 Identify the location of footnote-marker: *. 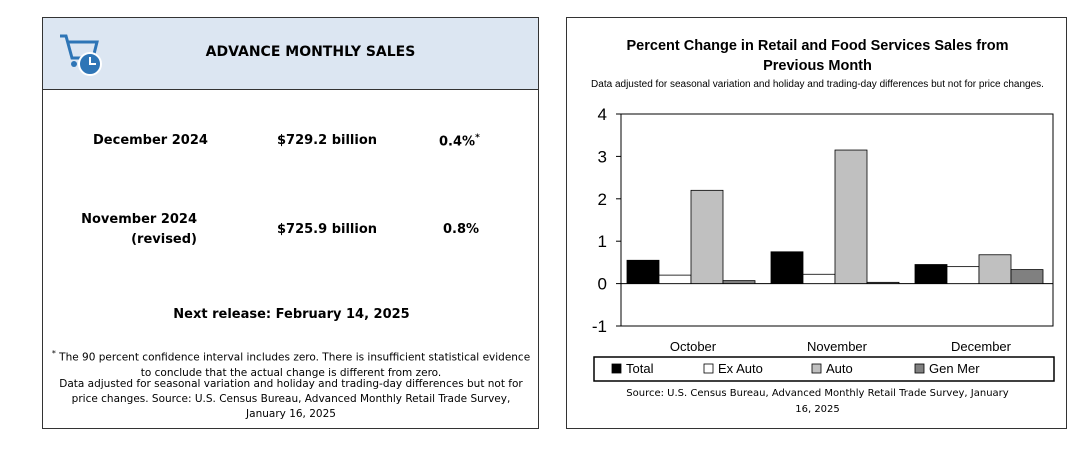
(53, 353).